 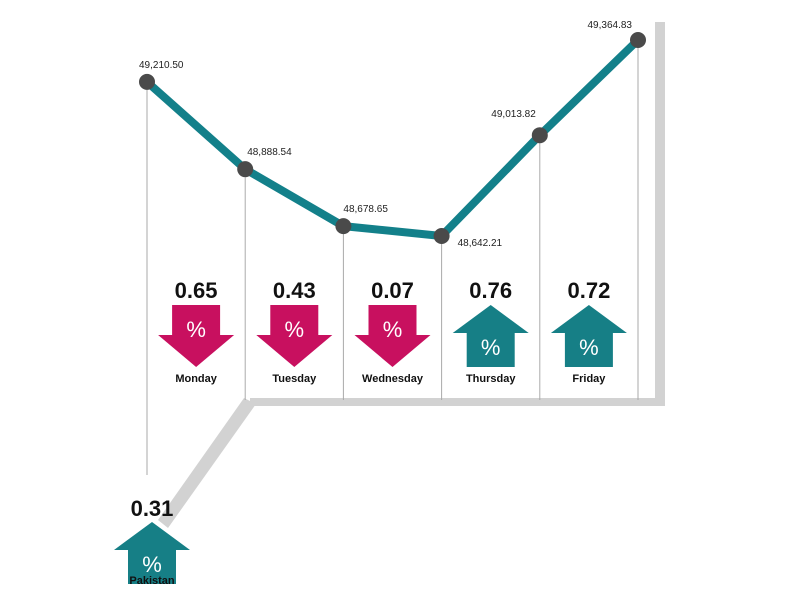 What do you see at coordinates (365, 209) in the screenshot?
I see `value-label: 48,678.65` at bounding box center [365, 209].